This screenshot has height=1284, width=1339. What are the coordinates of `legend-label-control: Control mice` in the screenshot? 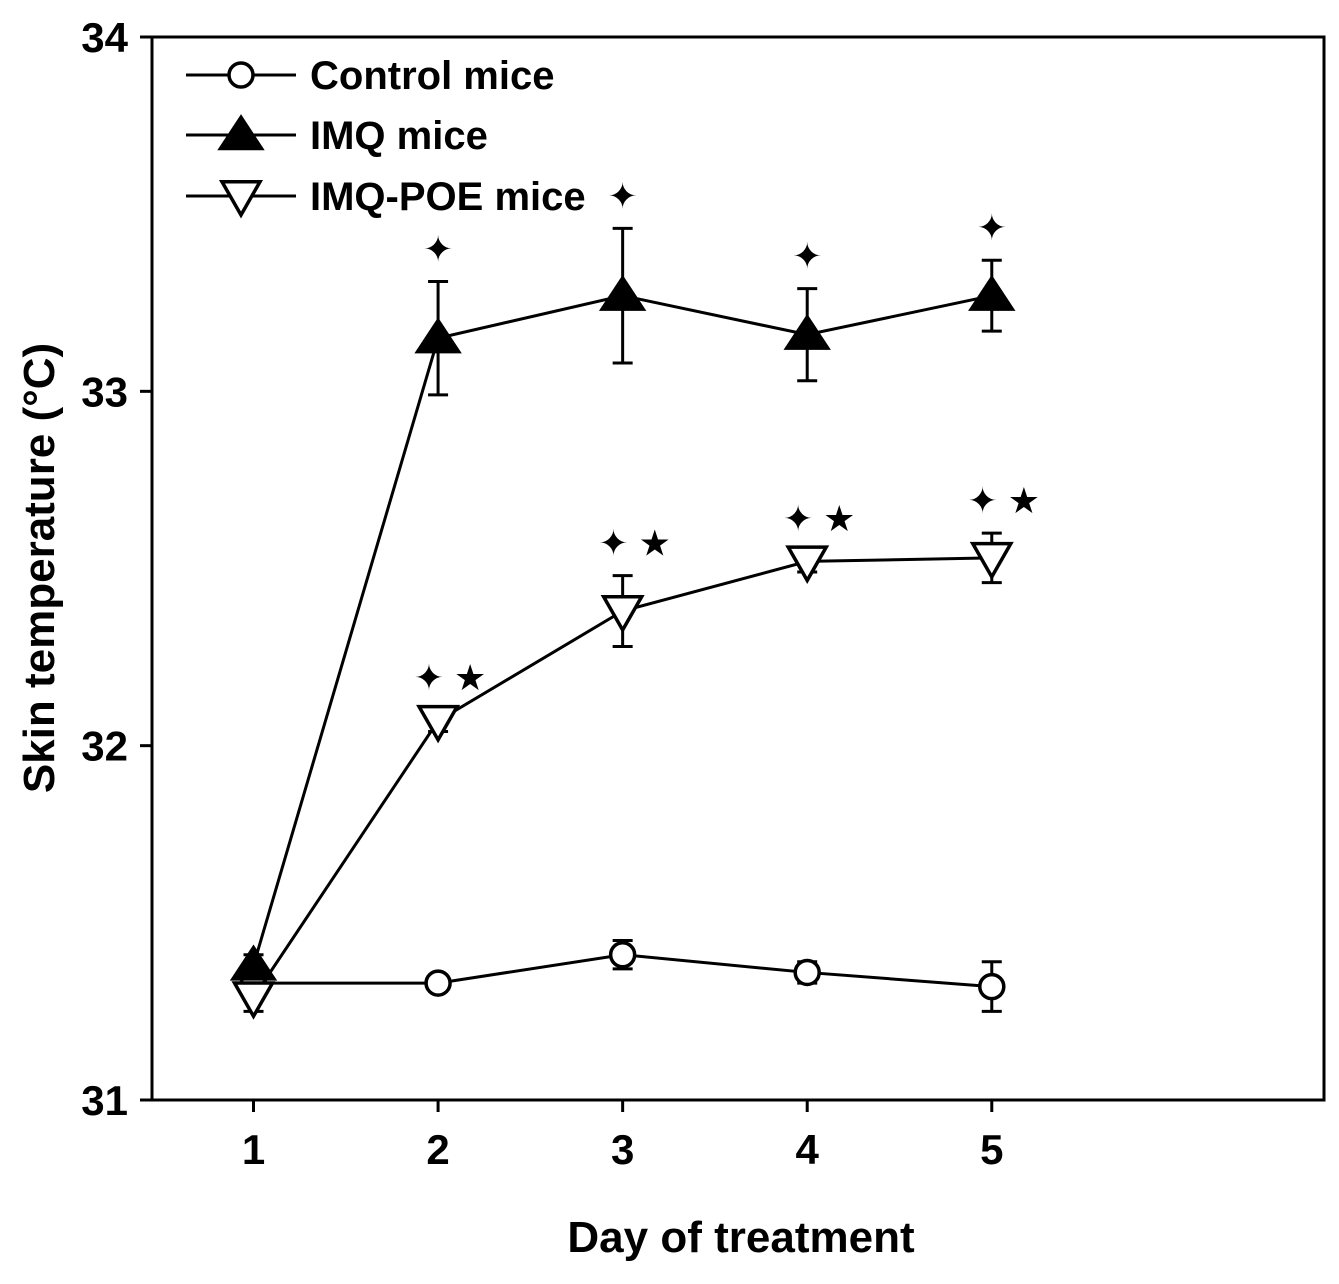 It's located at (432, 76).